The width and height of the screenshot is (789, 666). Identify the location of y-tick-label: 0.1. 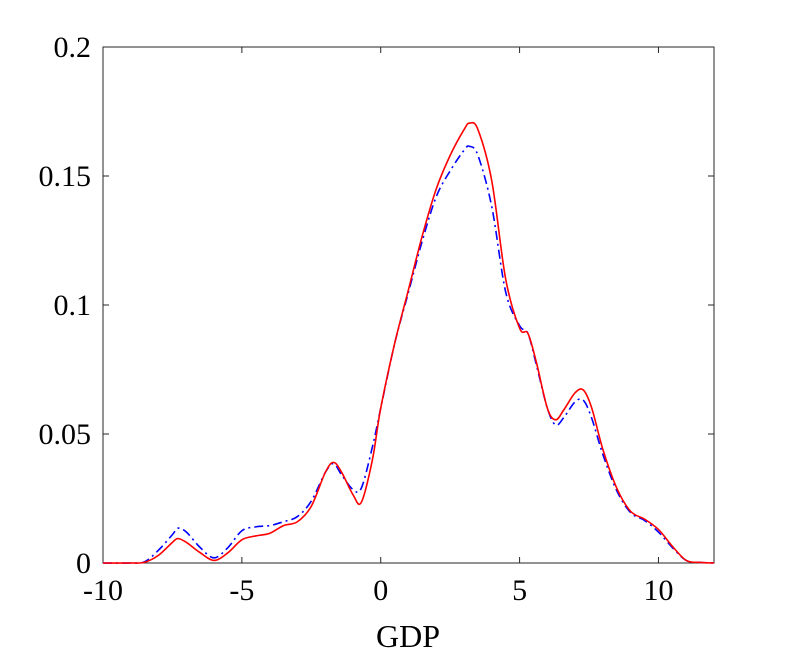
(73, 305).